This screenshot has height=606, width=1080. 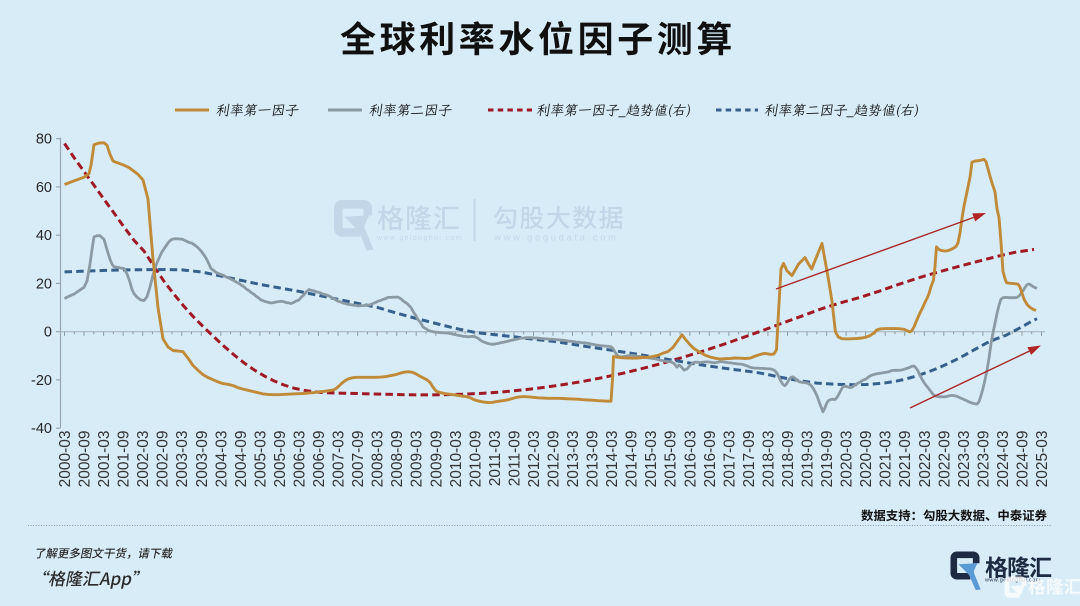 What do you see at coordinates (612, 459) in the screenshot?
I see `svg-text: 2014-03` at bounding box center [612, 459].